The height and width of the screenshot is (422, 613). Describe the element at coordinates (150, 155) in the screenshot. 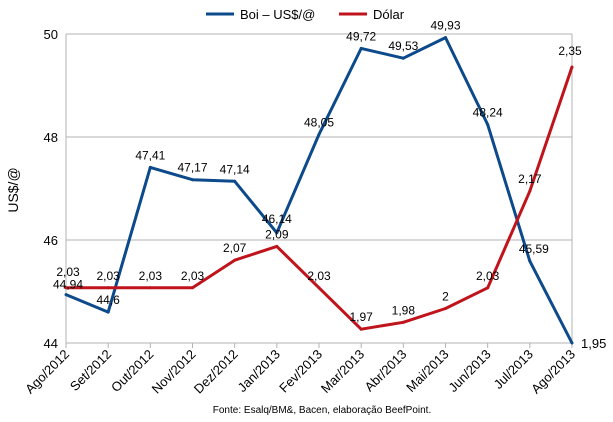

I see `data-label: 47,41` at that location.